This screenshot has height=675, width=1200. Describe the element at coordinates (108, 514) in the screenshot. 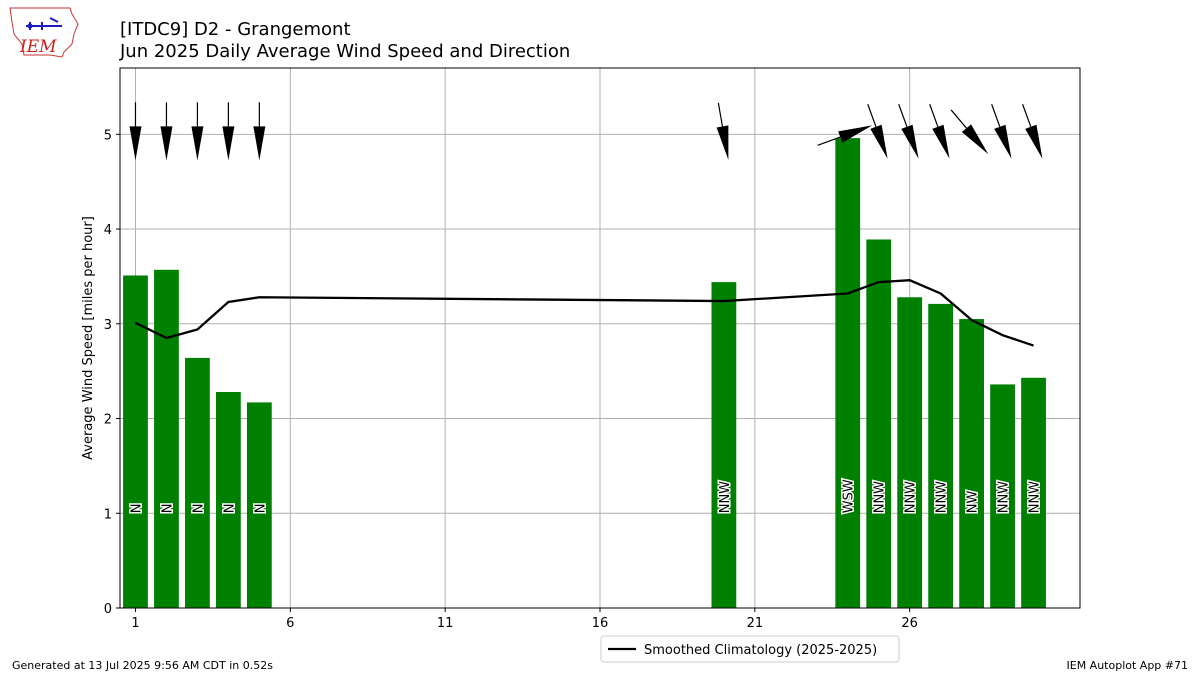

I see `y-tick-label: 1` at that location.